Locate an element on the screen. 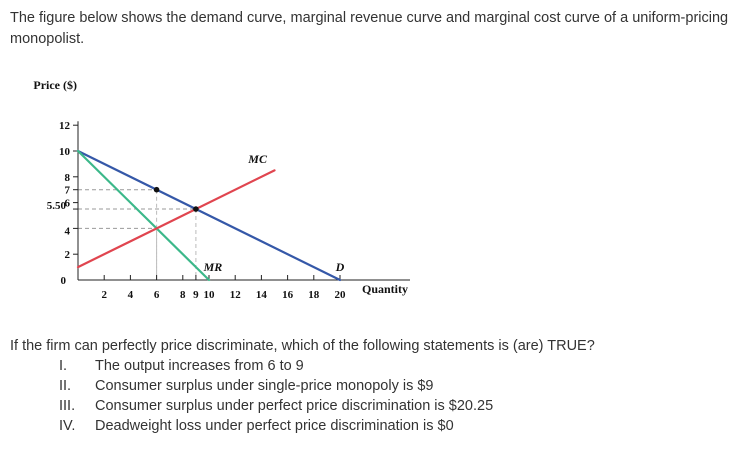 This screenshot has width=742, height=451. curve-mr is located at coordinates (143, 215).